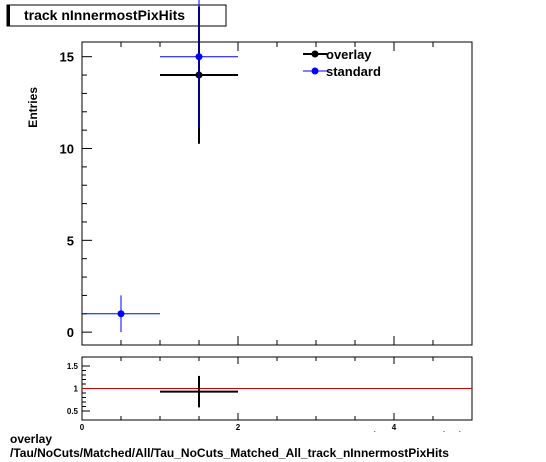  Describe the element at coordinates (67, 57) in the screenshot. I see `y-tick-label: 15` at that location.